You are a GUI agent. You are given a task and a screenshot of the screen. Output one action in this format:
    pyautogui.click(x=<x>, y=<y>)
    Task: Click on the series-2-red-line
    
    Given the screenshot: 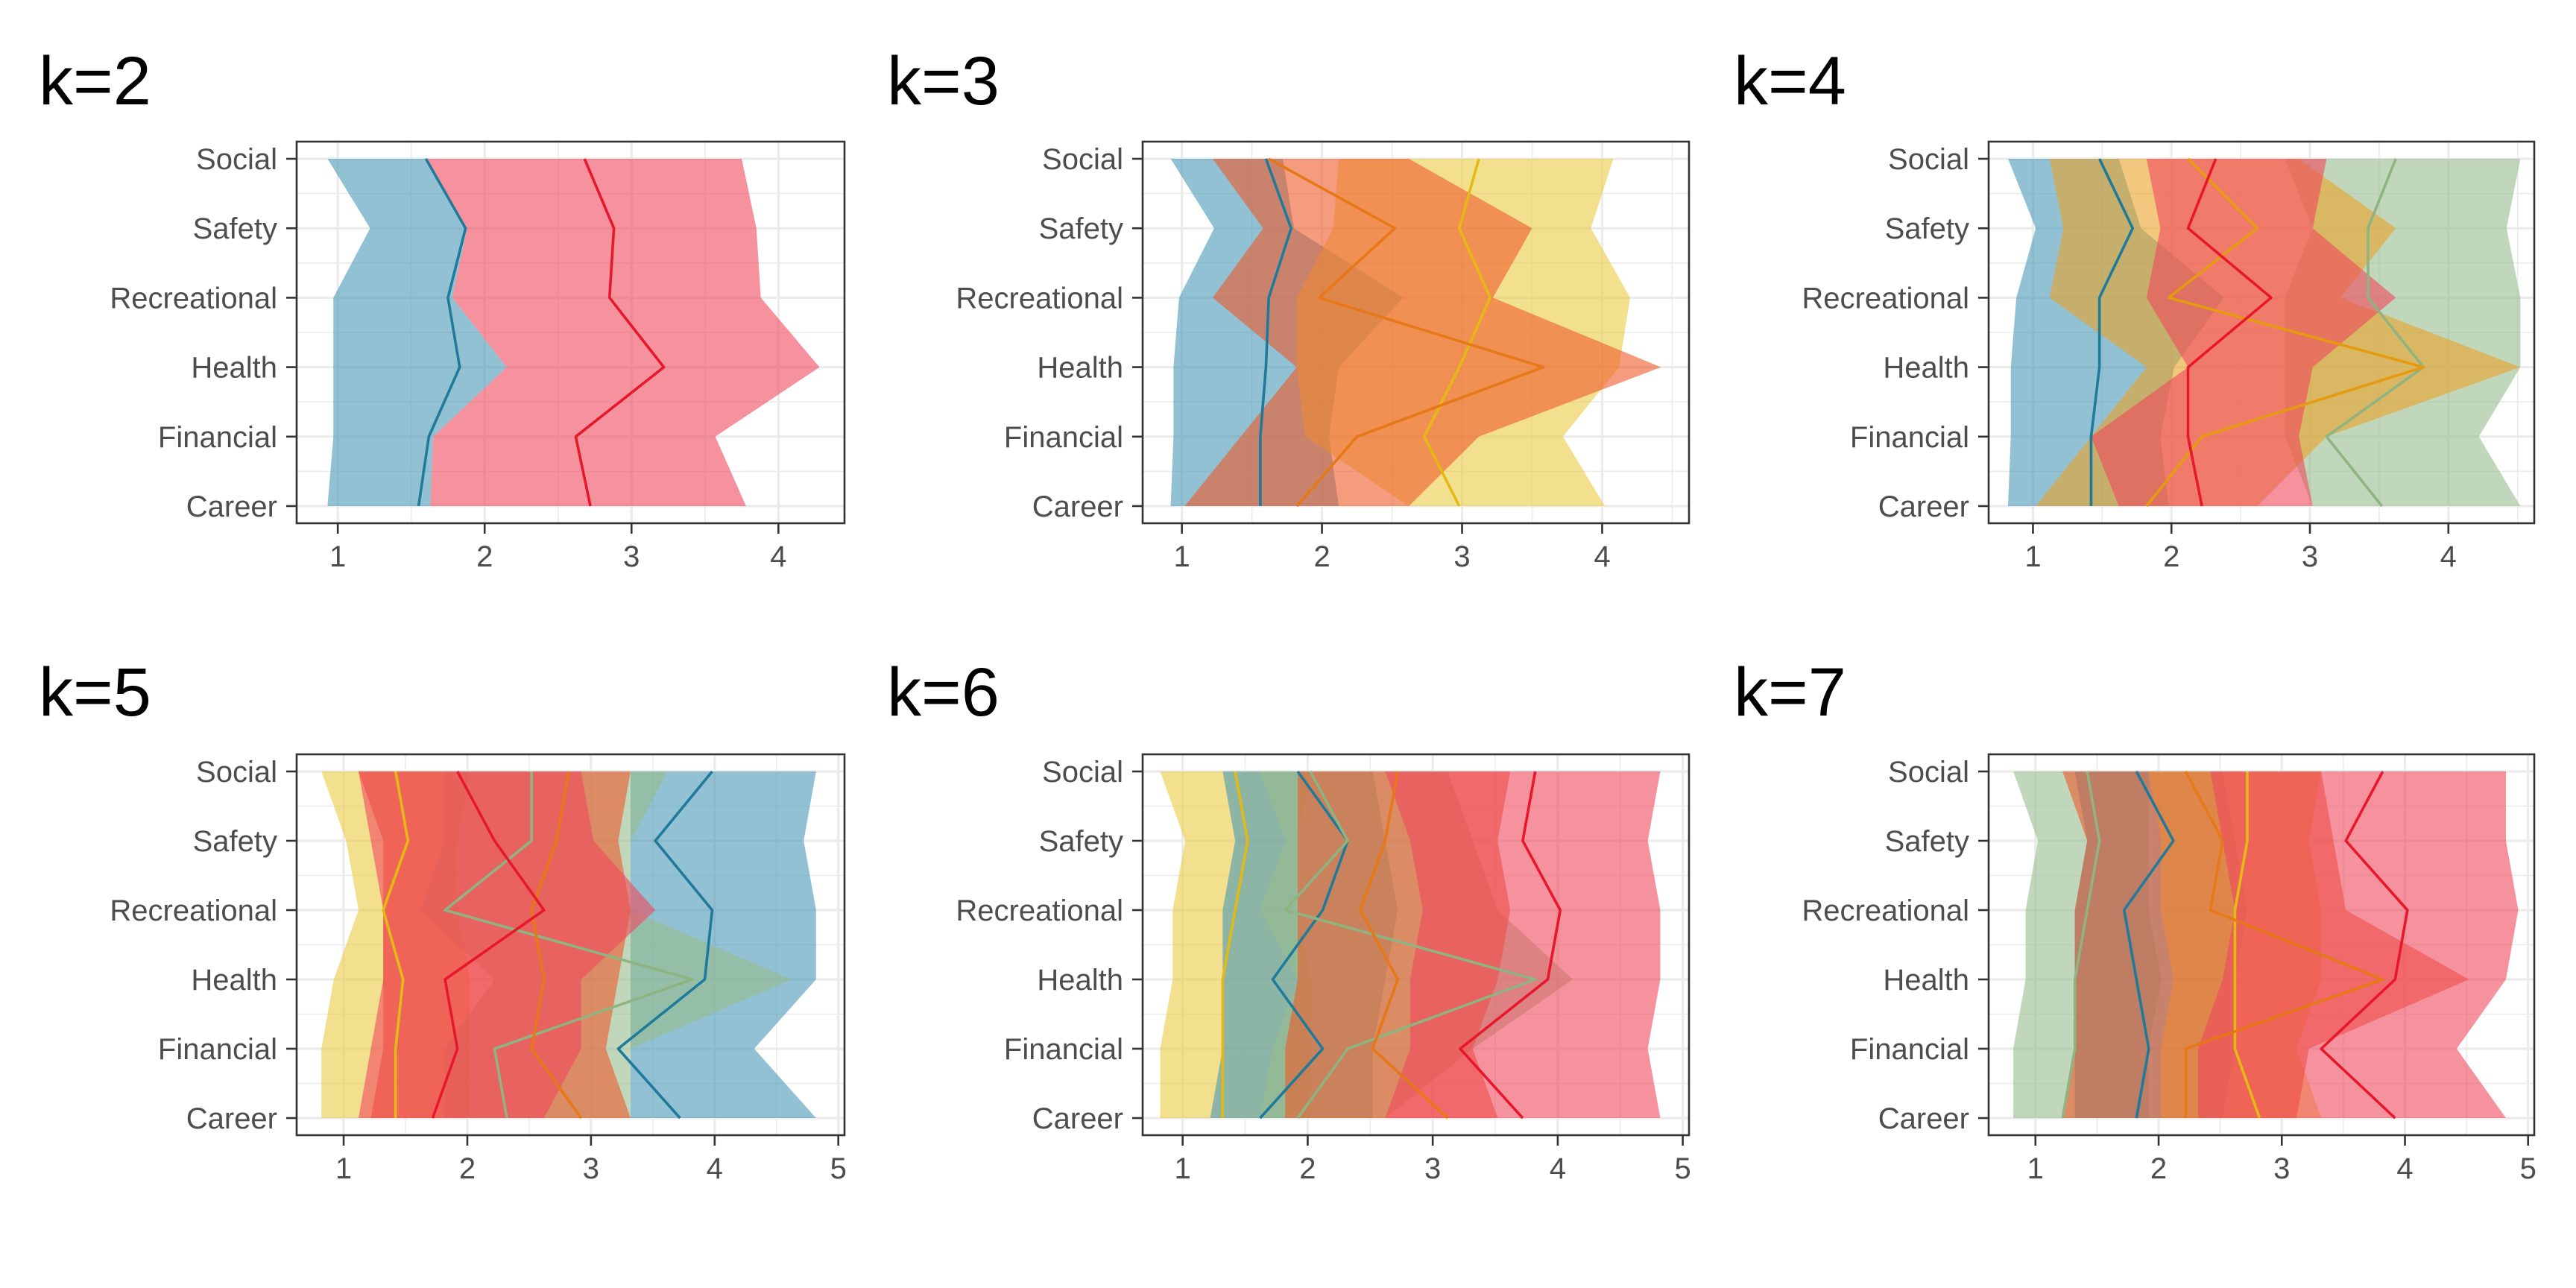 What is the action you would take?
    pyautogui.click(x=620, y=333)
    